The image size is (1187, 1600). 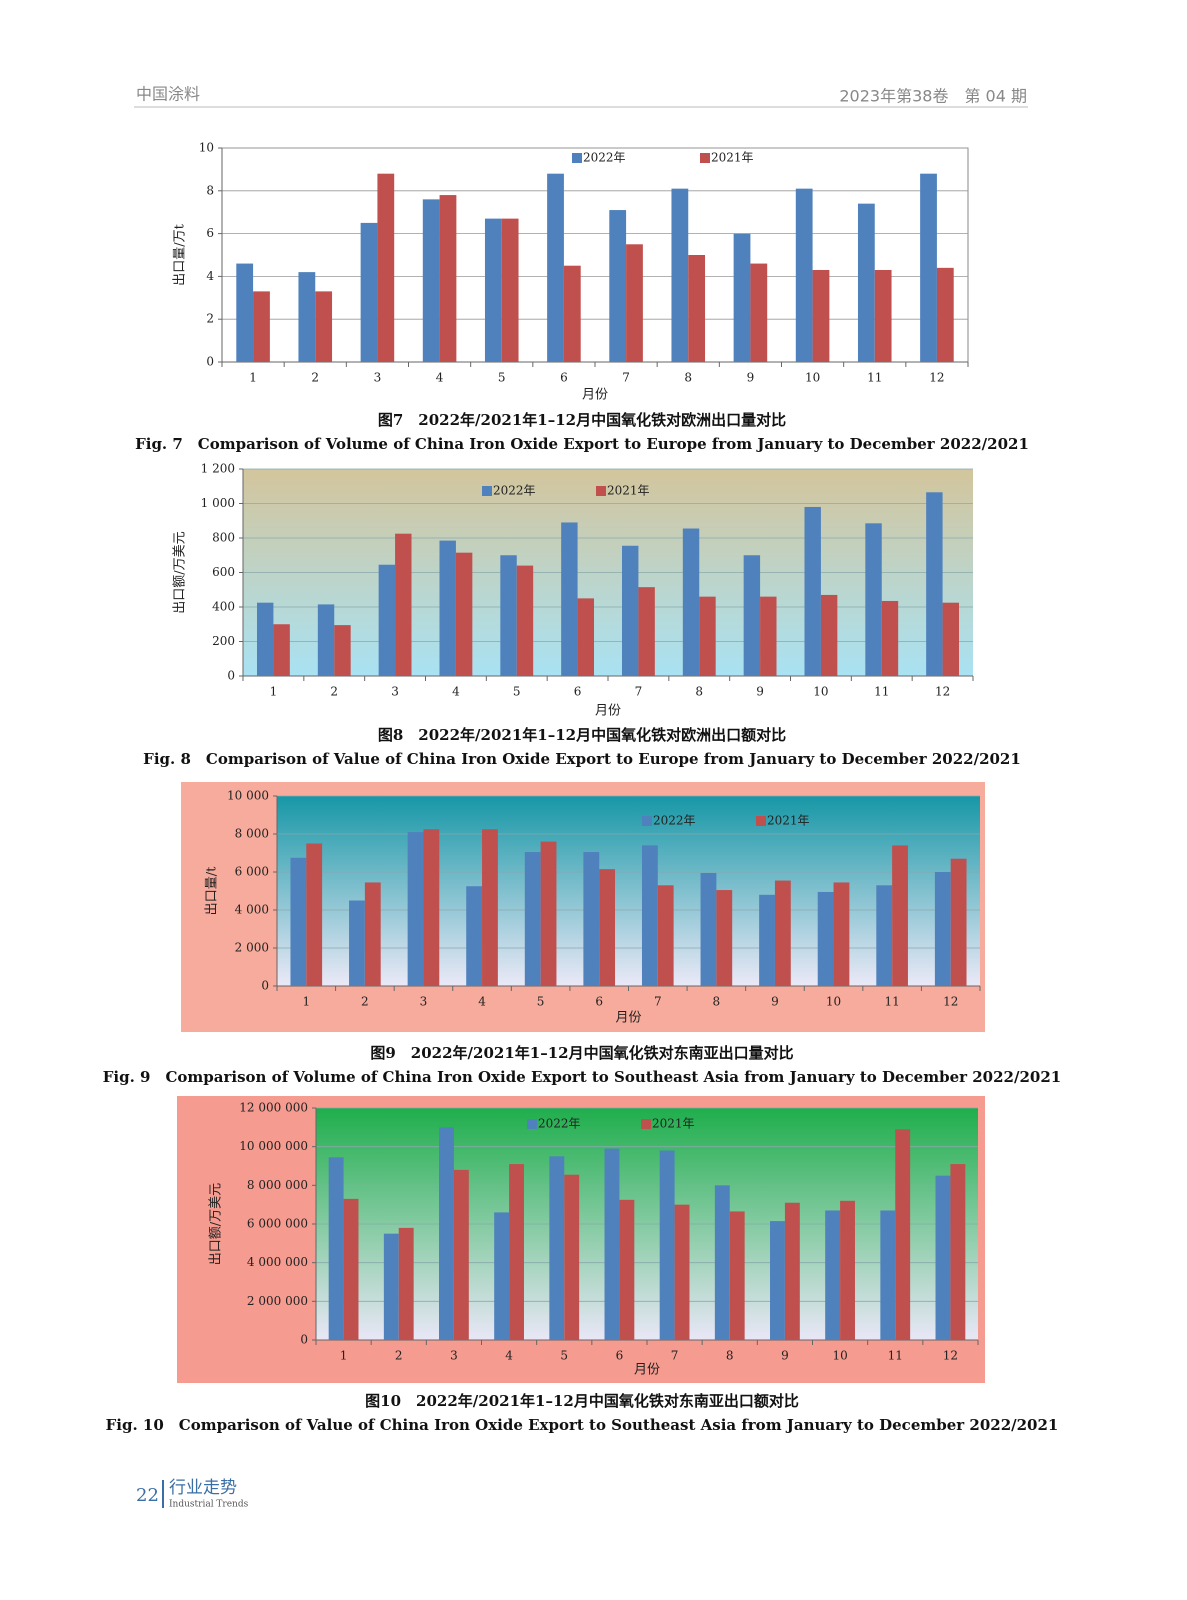 I want to click on plot-area, so click(x=595, y=255).